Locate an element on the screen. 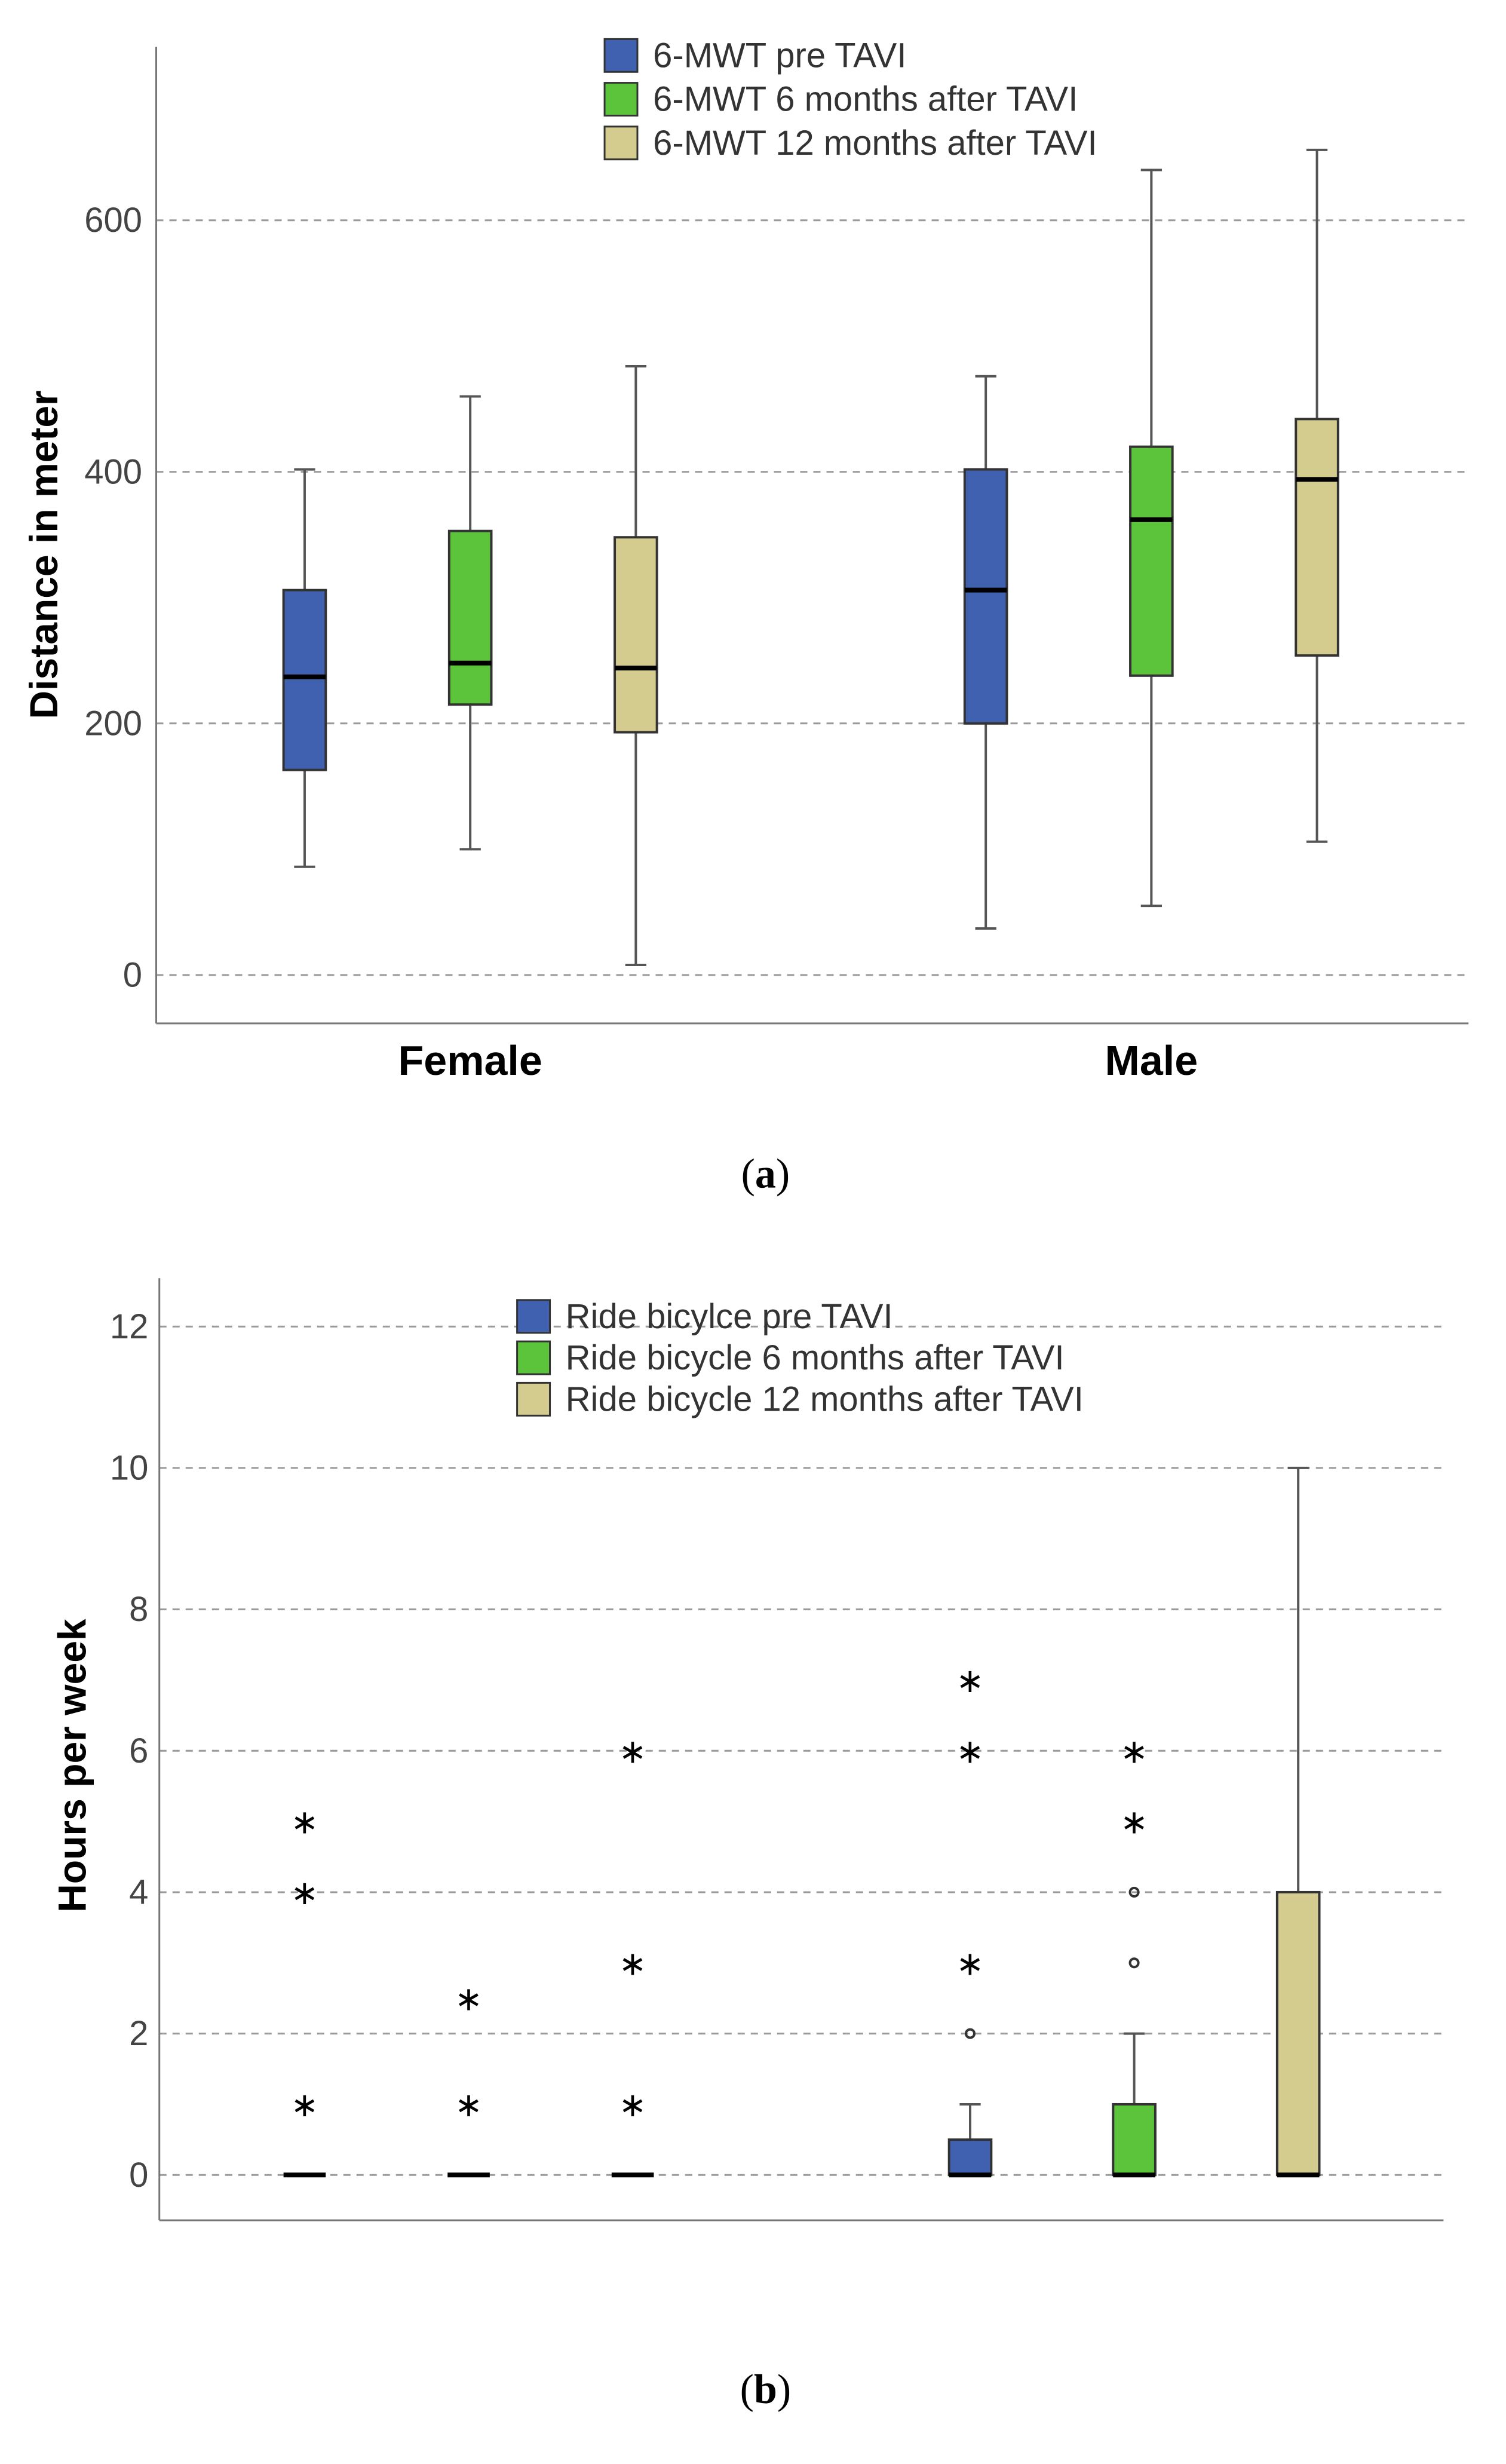 This screenshot has width=1506, height=2464. legend-entry: Ride bicycle 12 months after TAVI is located at coordinates (825, 1399).